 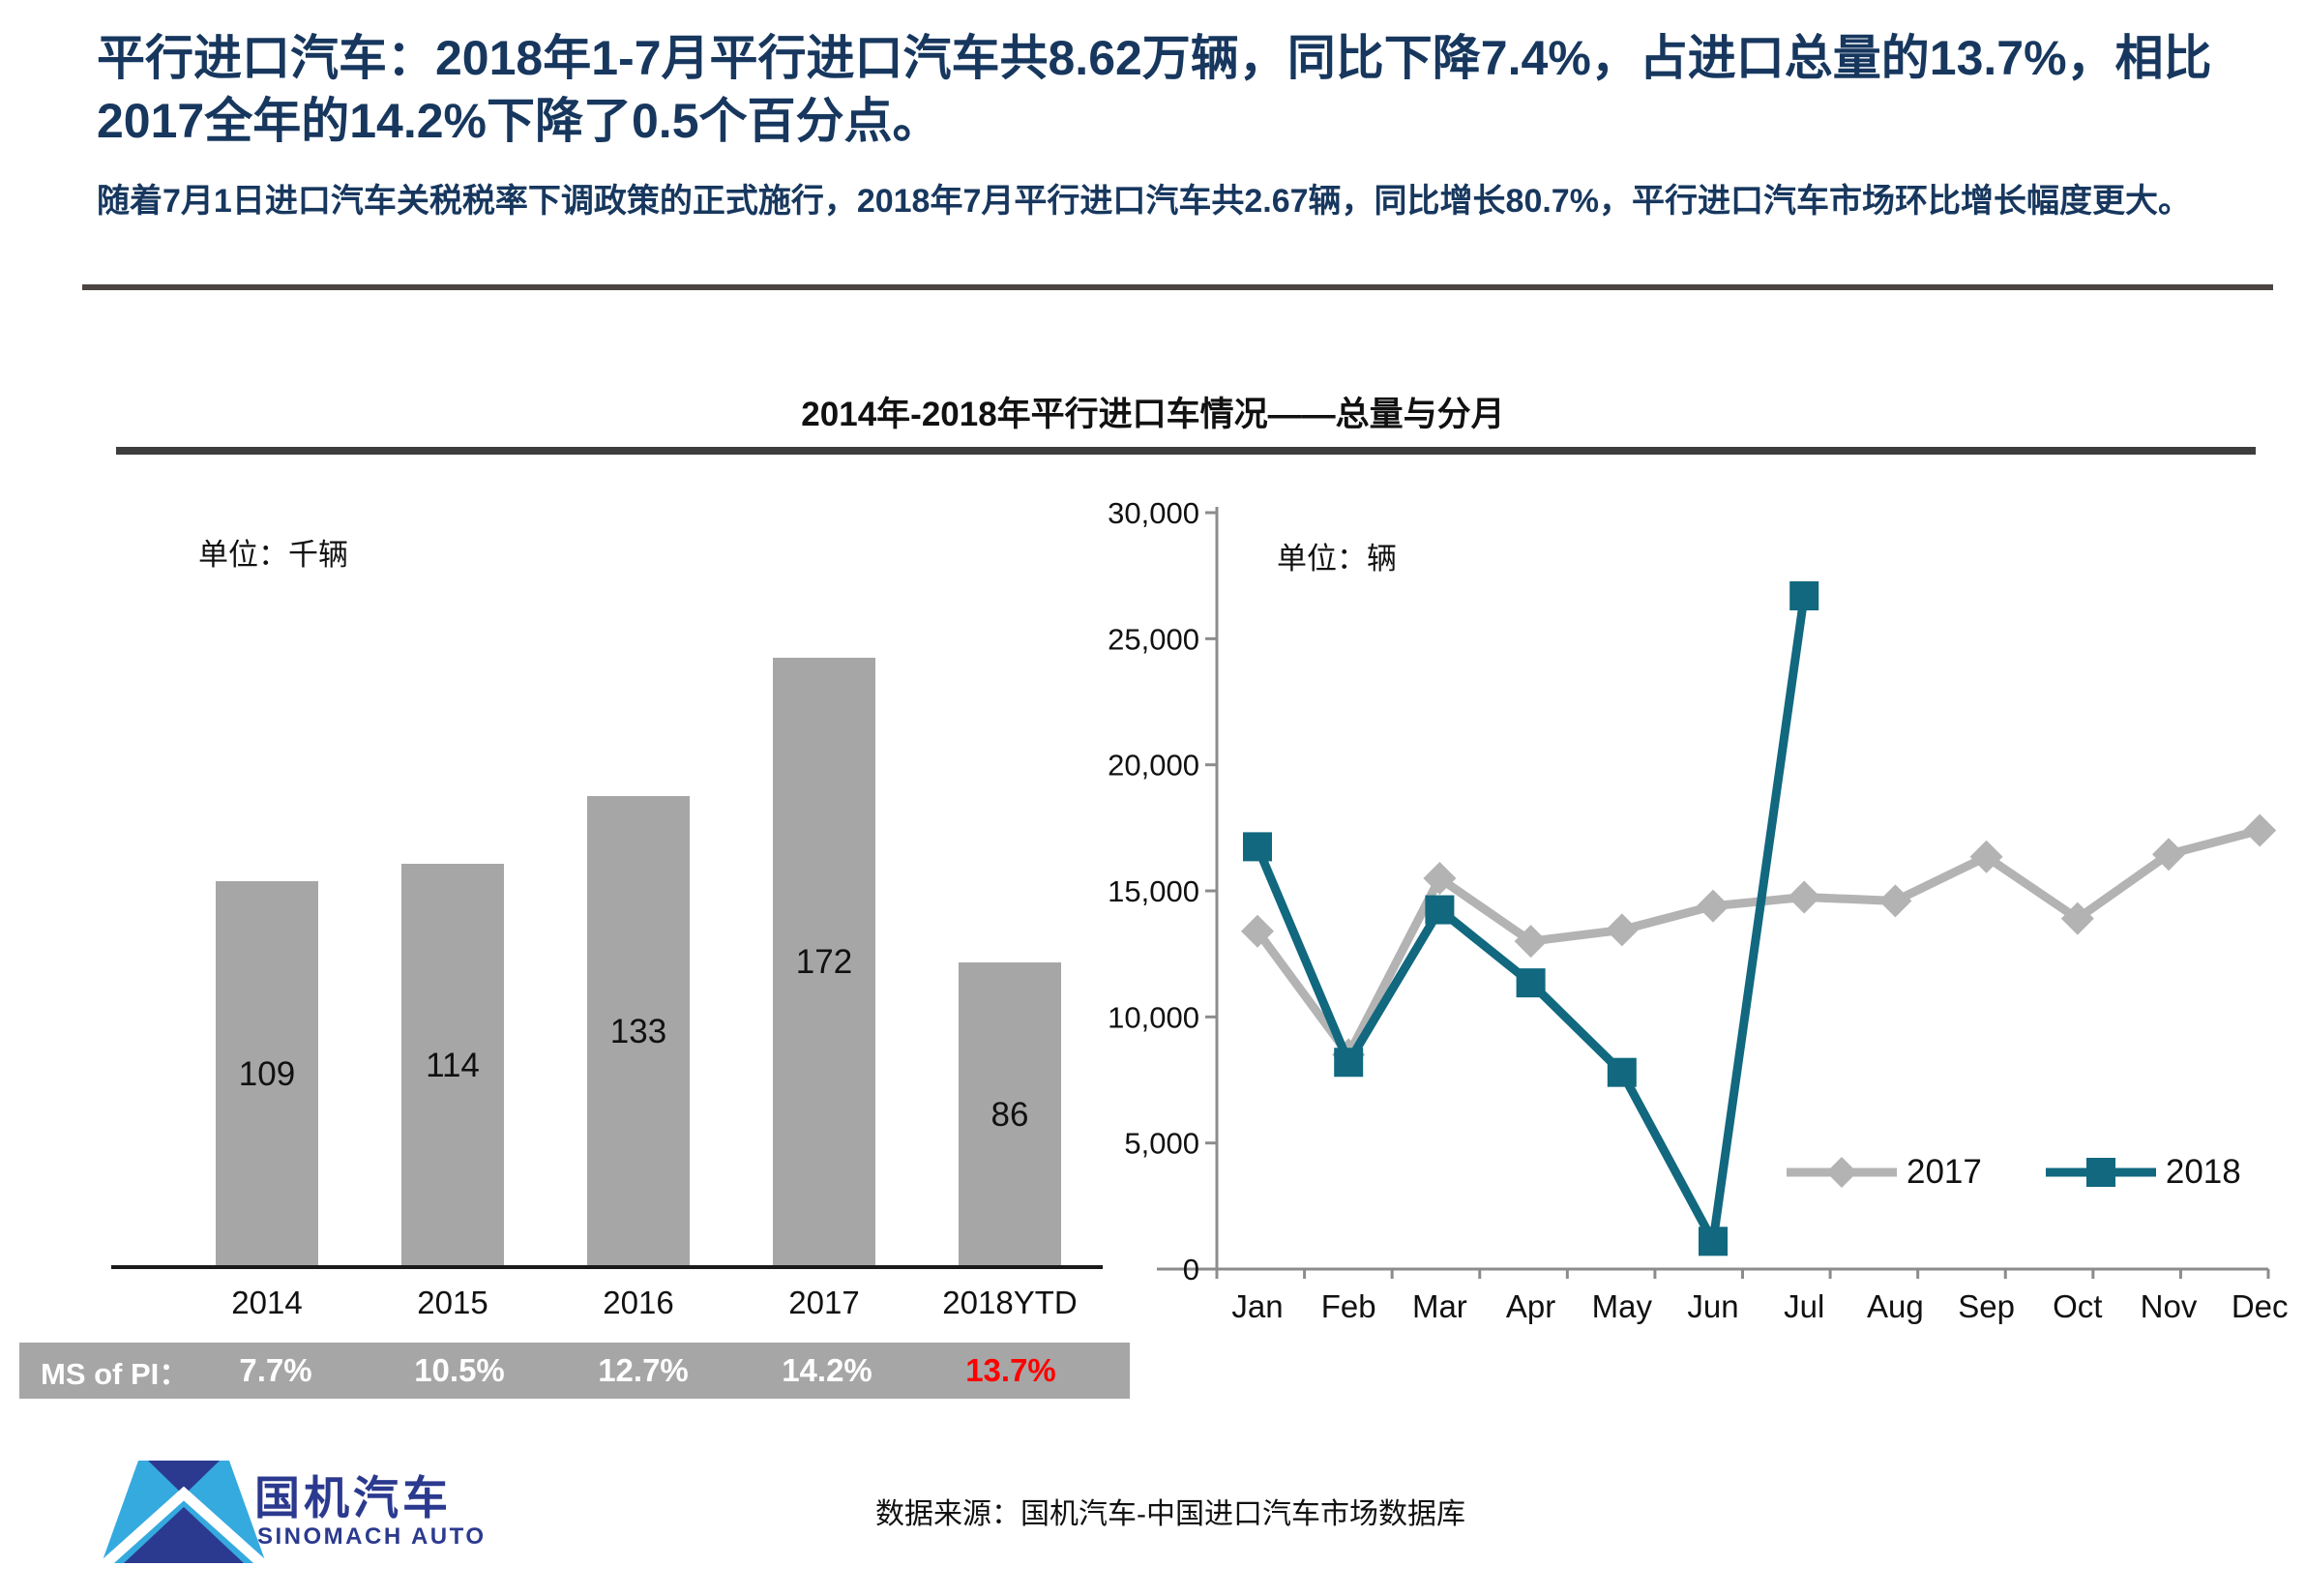 What do you see at coordinates (1153, 766) in the screenshot?
I see `y-axis-tick-label: 20,000` at bounding box center [1153, 766].